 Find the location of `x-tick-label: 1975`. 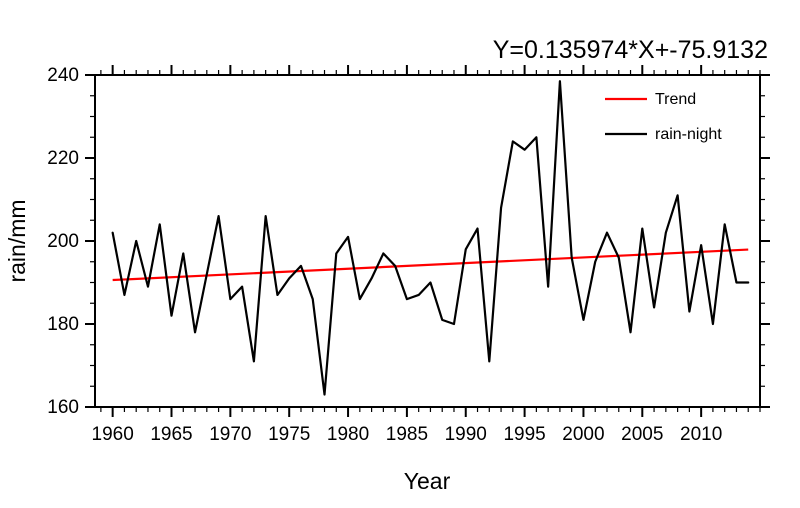

x-tick-label: 1975 is located at coordinates (289, 434).